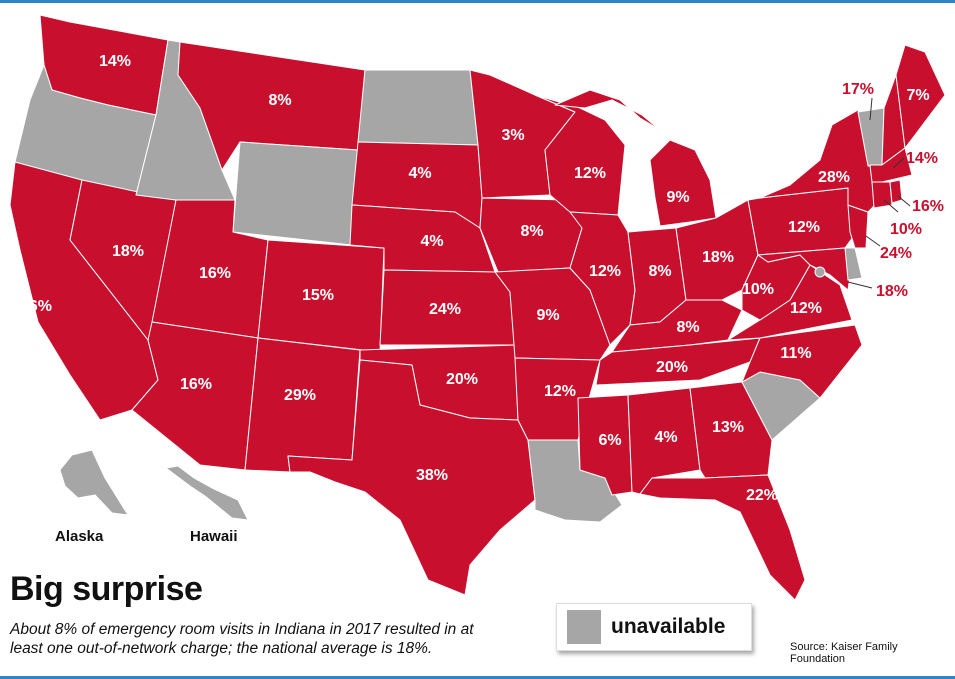 The width and height of the screenshot is (955, 679). What do you see at coordinates (687, 327) in the screenshot?
I see `label-ky: 8%` at bounding box center [687, 327].